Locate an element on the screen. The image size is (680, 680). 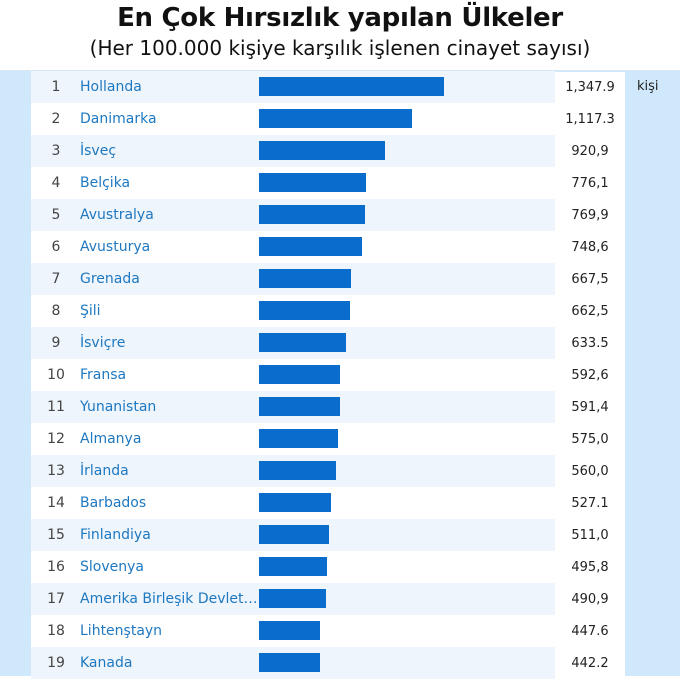
value-label: 511,0 is located at coordinates (590, 535).